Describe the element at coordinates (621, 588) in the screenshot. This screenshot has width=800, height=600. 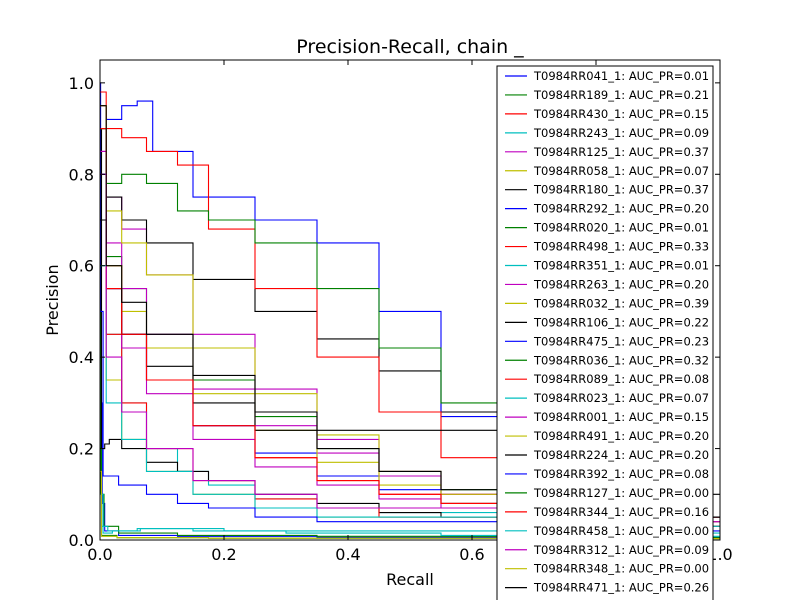
I see `legend-entry: T0984RR471_1: AUC_PR=0.26` at that location.